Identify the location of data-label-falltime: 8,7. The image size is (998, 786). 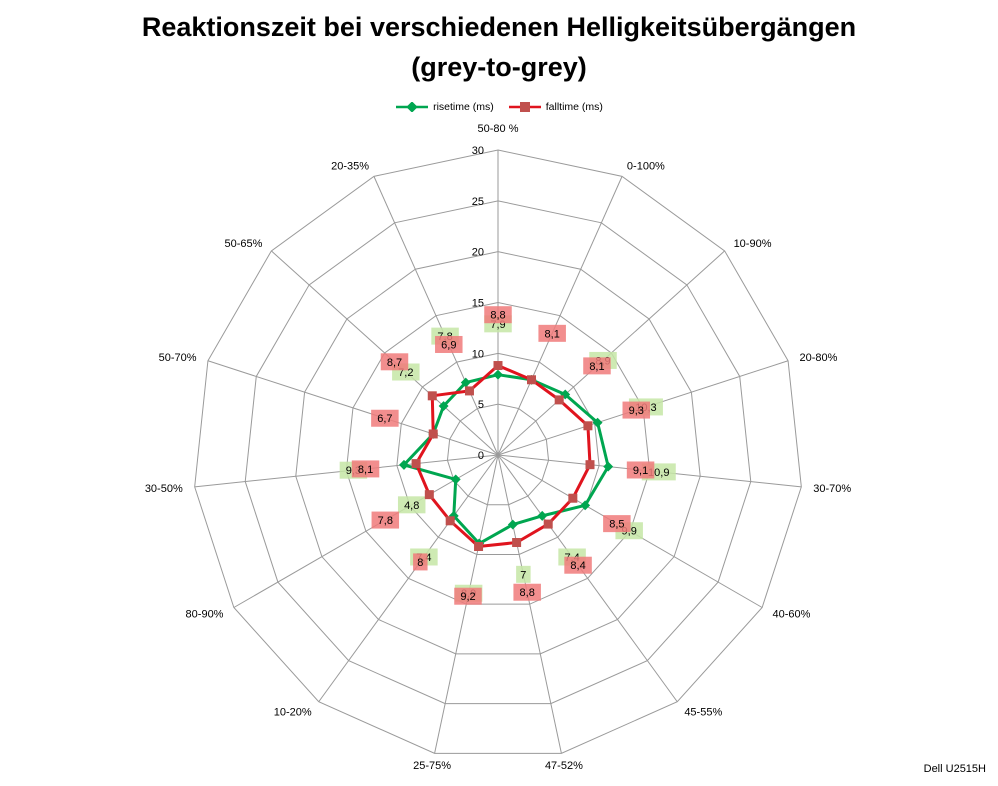
(394, 363).